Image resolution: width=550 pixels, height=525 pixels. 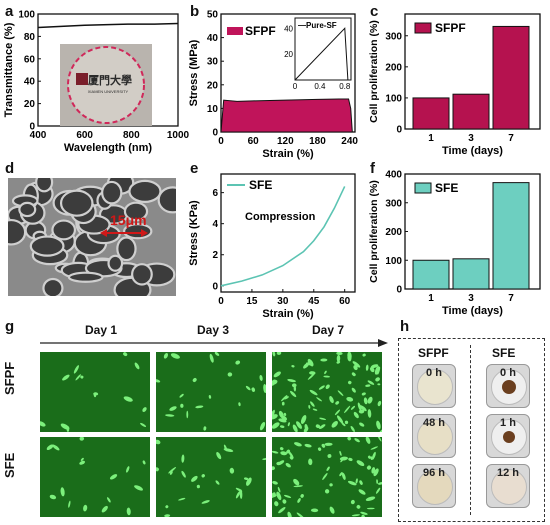 What do you see at coordinates (508, 486) in the screenshot?
I see `dish-sfe-12h: 12 h` at bounding box center [508, 486].